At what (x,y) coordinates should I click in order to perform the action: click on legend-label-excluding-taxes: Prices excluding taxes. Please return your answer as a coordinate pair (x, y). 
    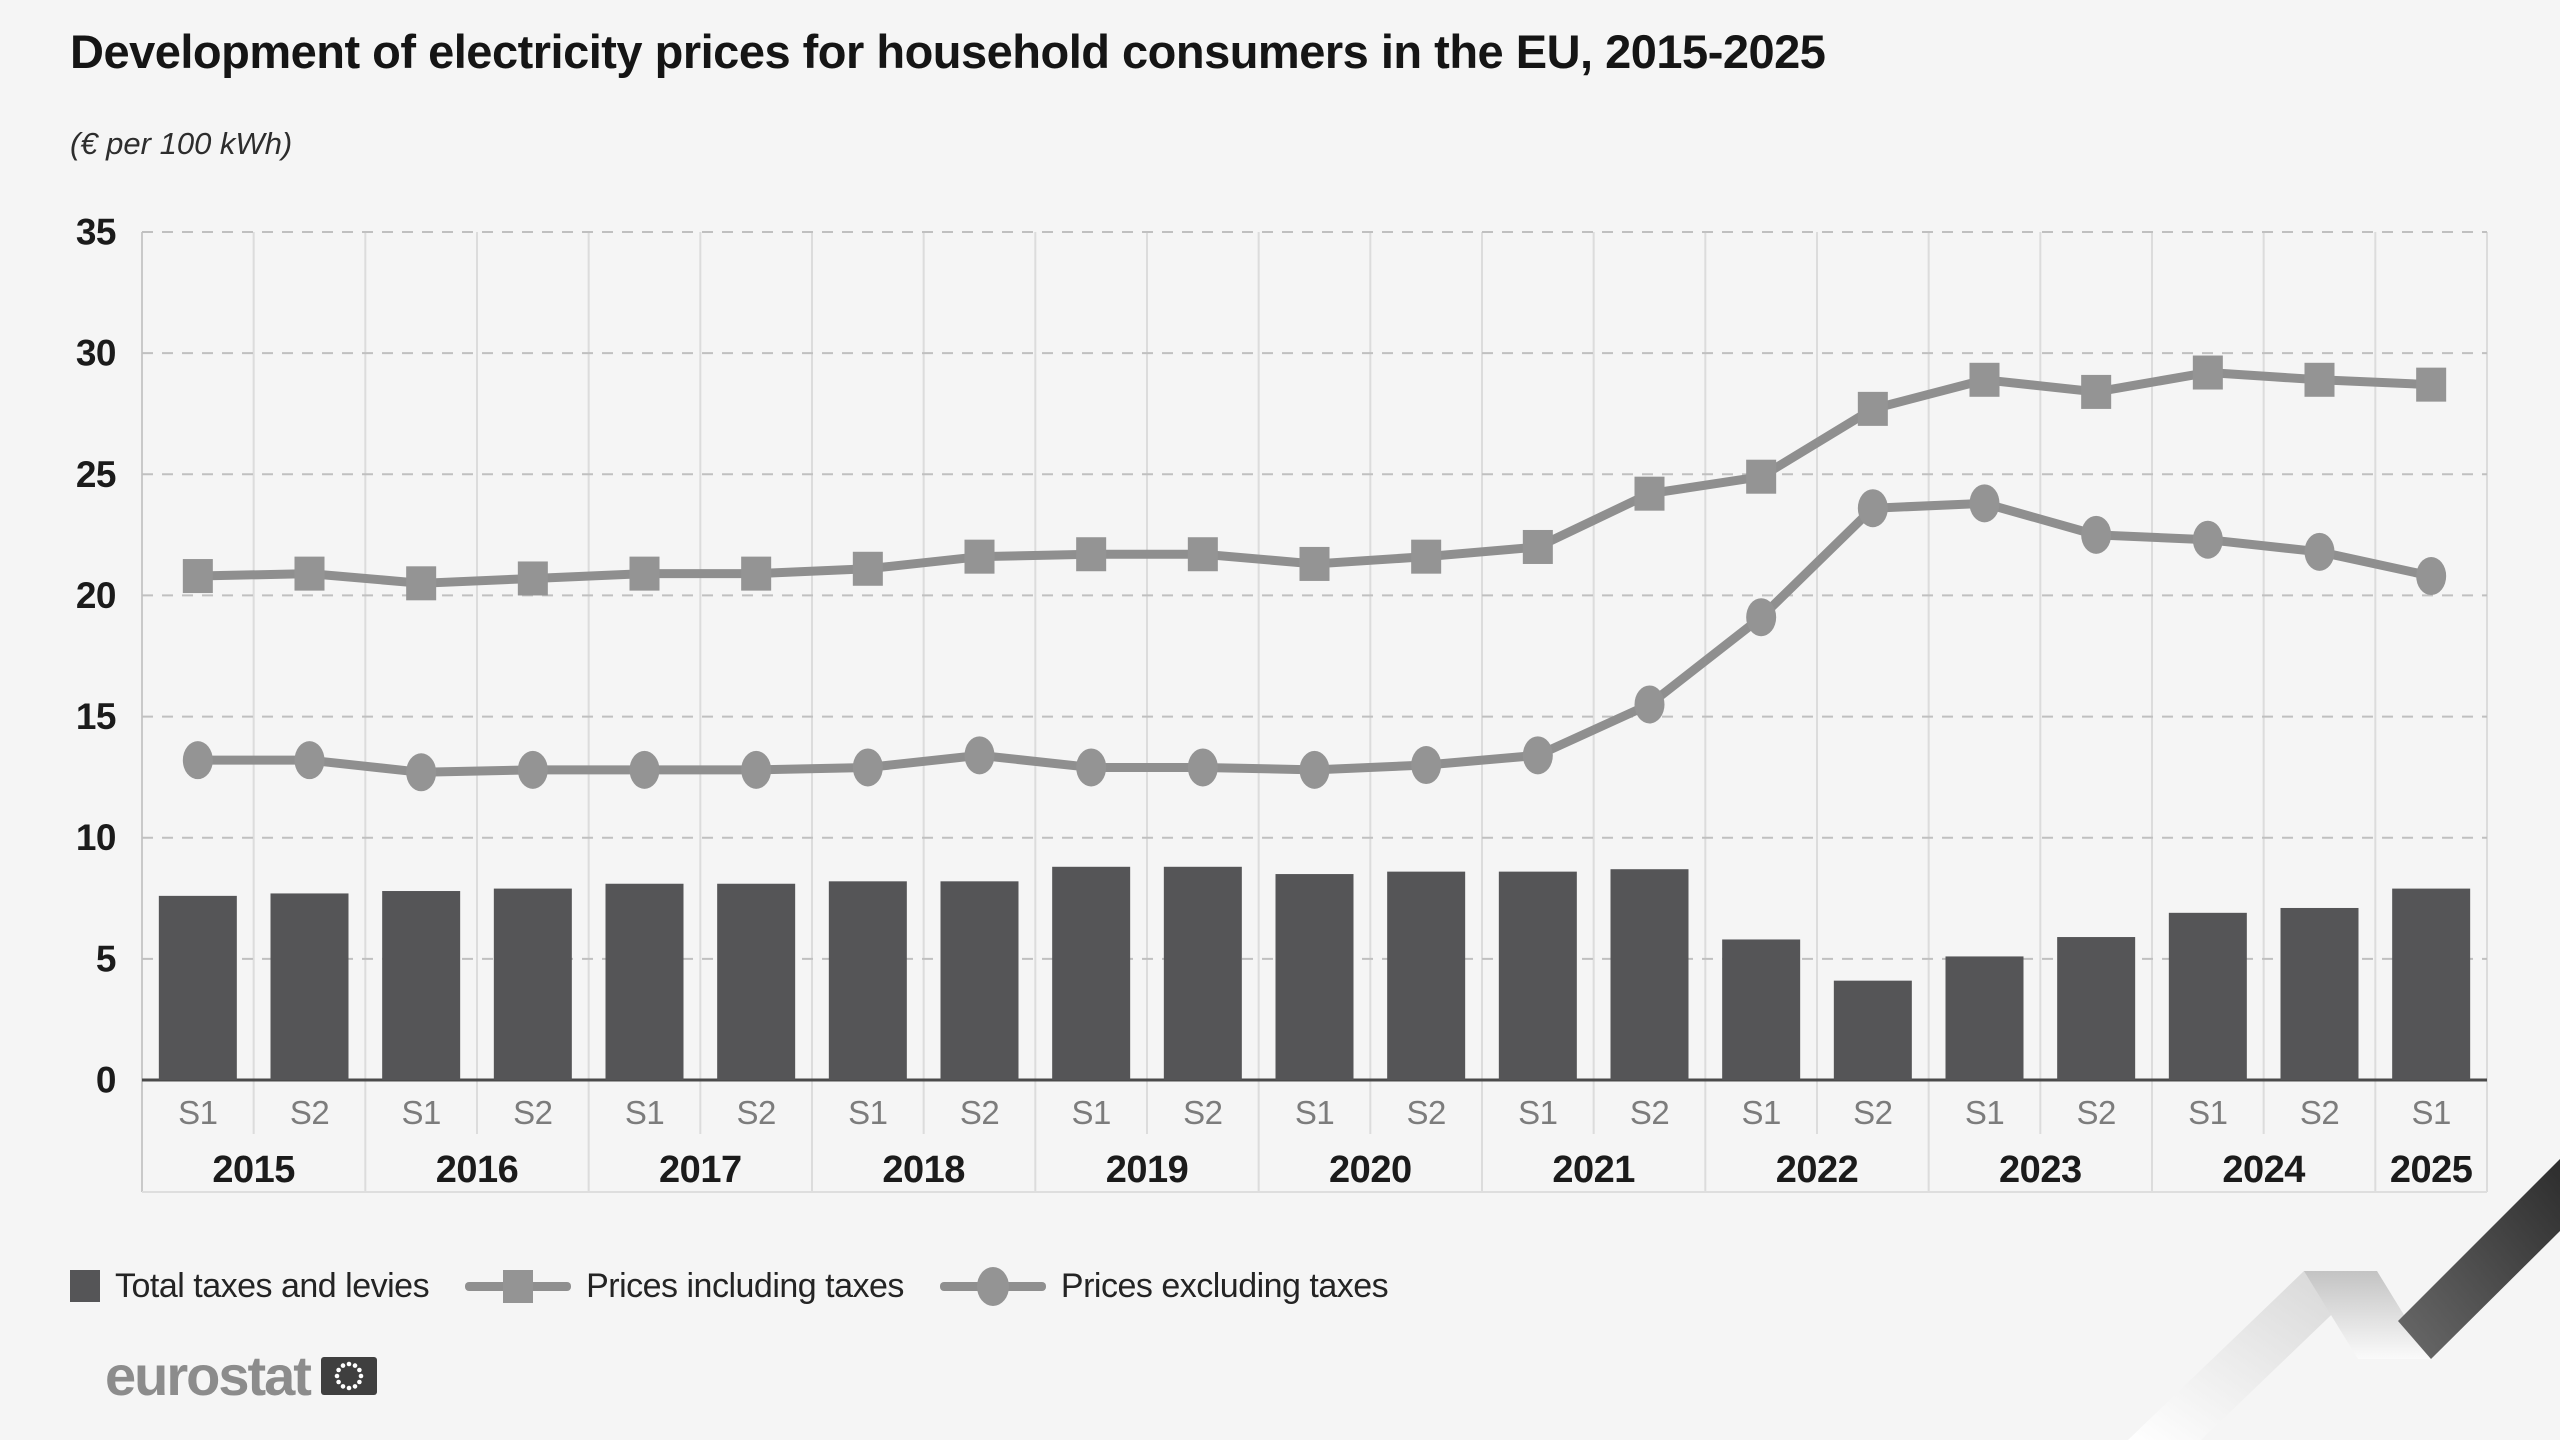
    Looking at the image, I should click on (1224, 1285).